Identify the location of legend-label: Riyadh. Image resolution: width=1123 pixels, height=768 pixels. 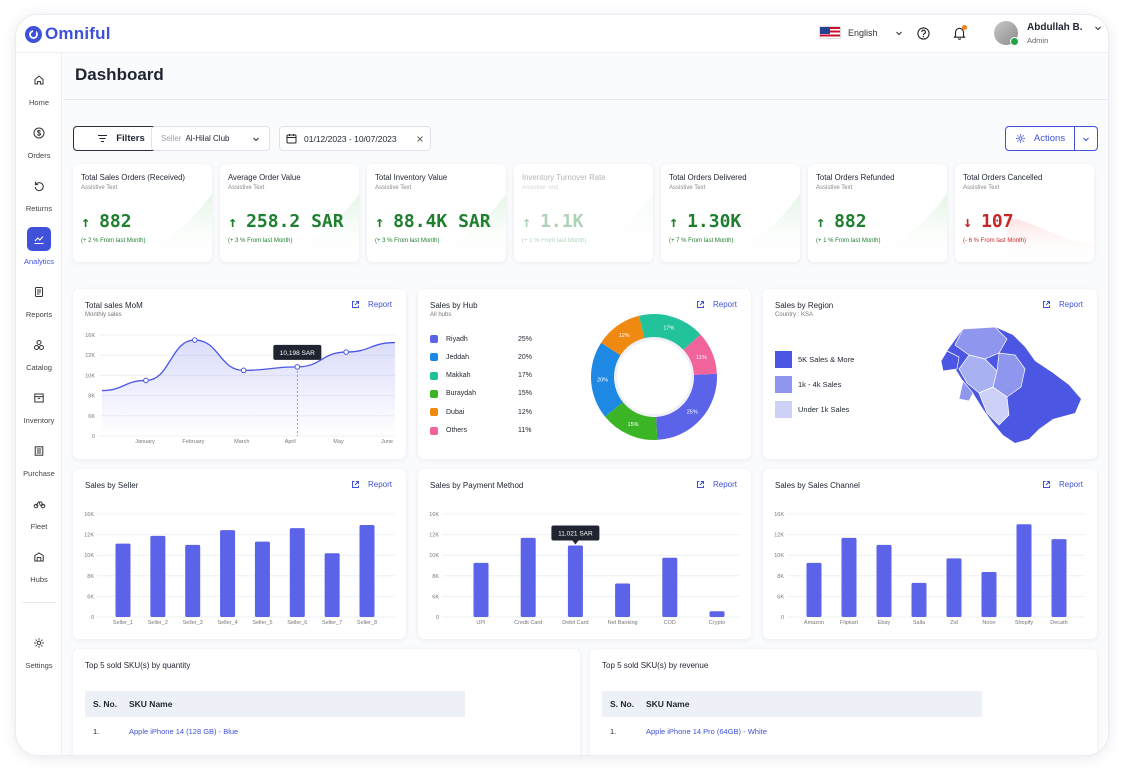
(457, 339).